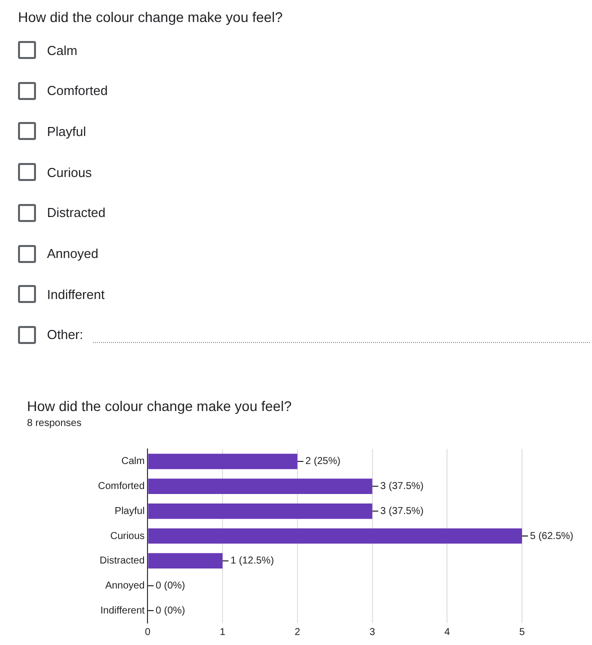 Image resolution: width=592 pixels, height=645 pixels. Describe the element at coordinates (147, 632) in the screenshot. I see `x-tick-label: 0` at that location.